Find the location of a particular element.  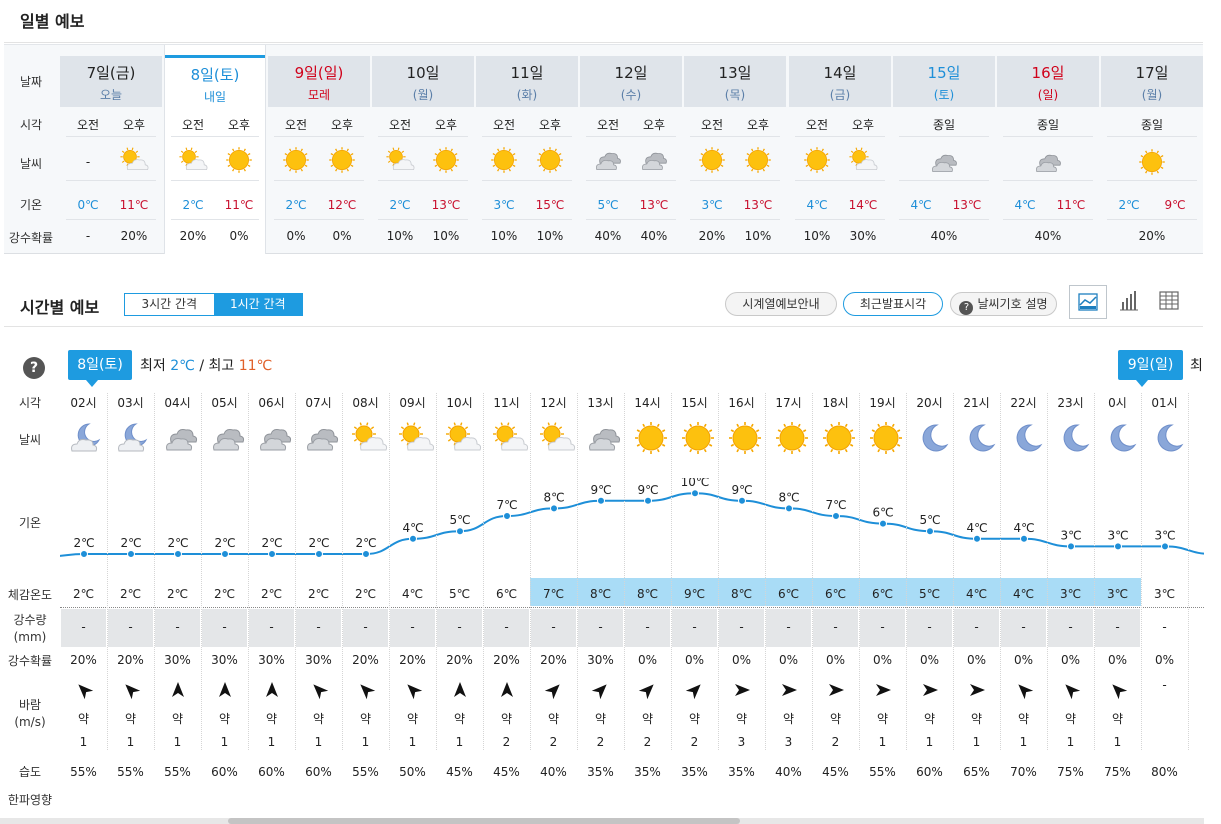

pm-precip: 10% is located at coordinates (446, 236).